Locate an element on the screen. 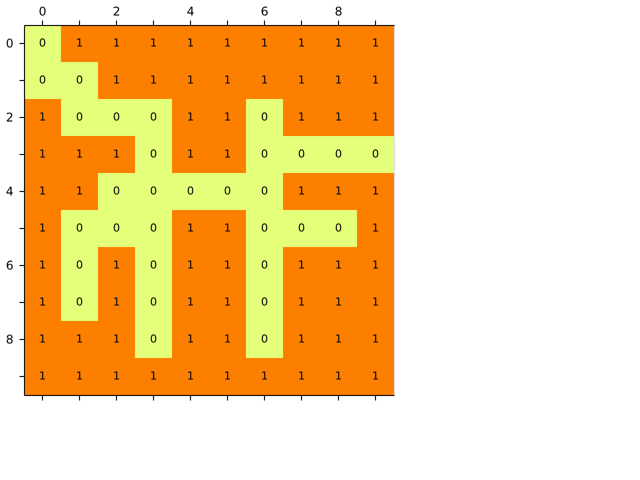 Image resolution: width=640 pixels, height=480 pixels. y-tick-label: 6 is located at coordinates (10, 265).